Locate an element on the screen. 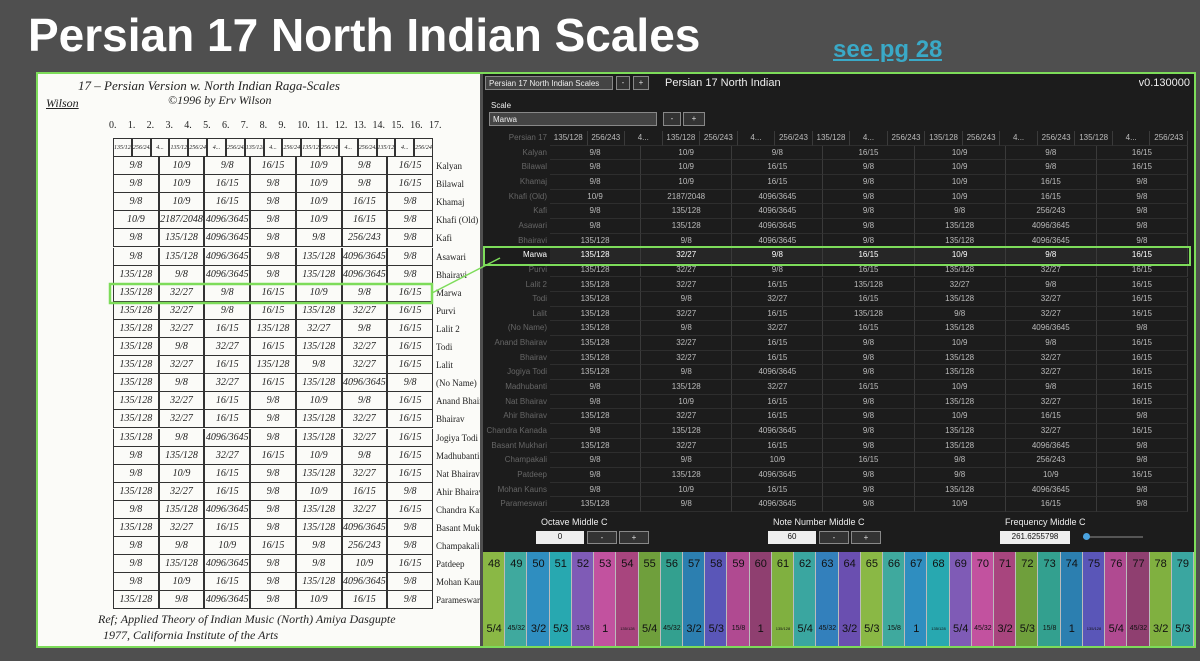 The width and height of the screenshot is (1200, 661). control-value: 261.6255798 is located at coordinates (1035, 537).